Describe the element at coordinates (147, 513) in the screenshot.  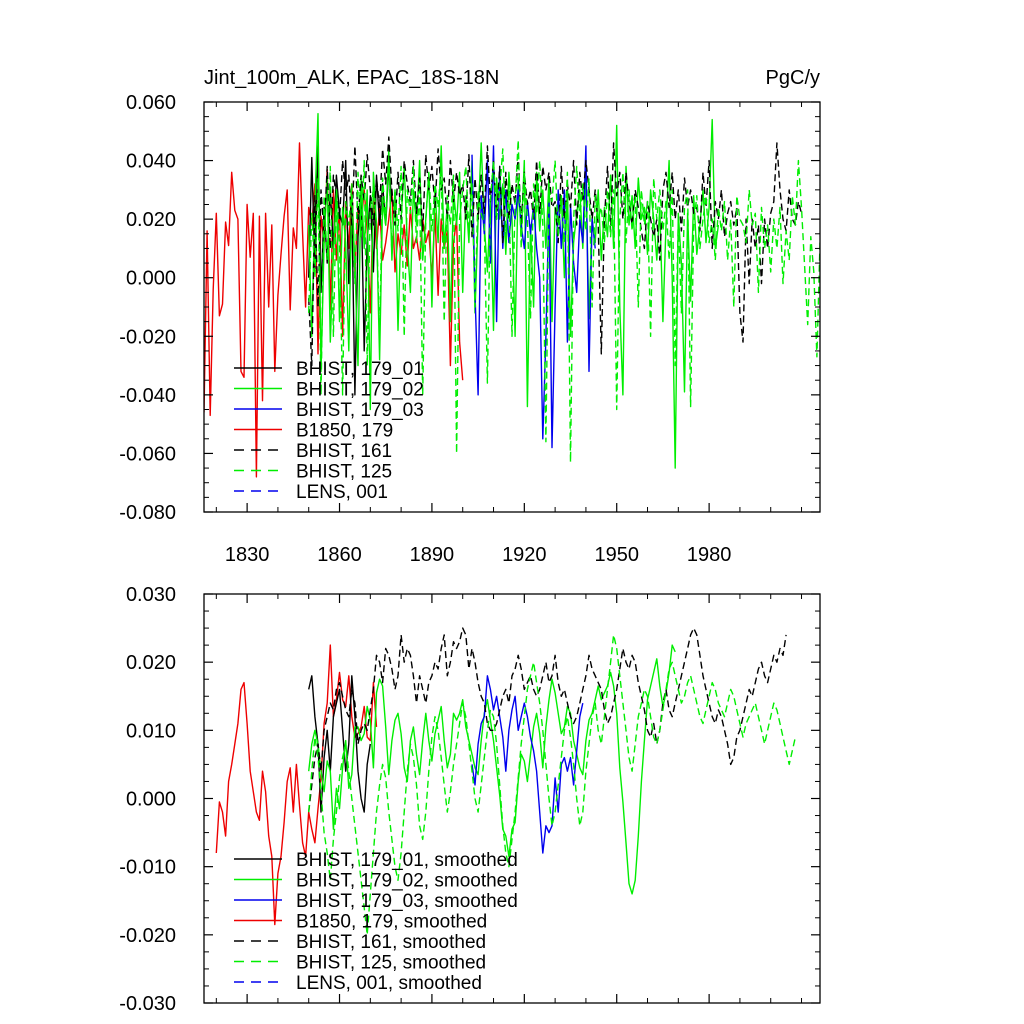
I see `y-tick-label: -0.080` at that location.